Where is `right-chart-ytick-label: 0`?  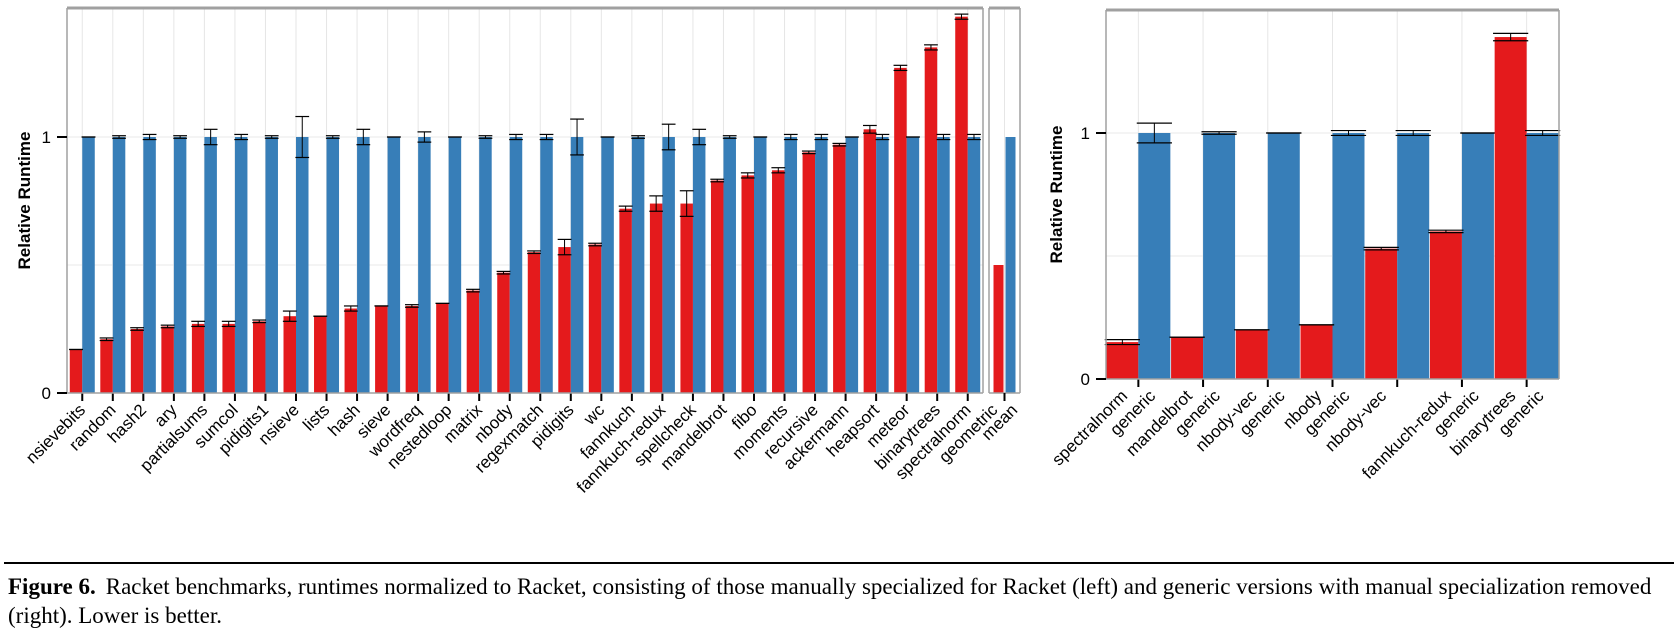
right-chart-ytick-label: 0 is located at coordinates (1085, 379).